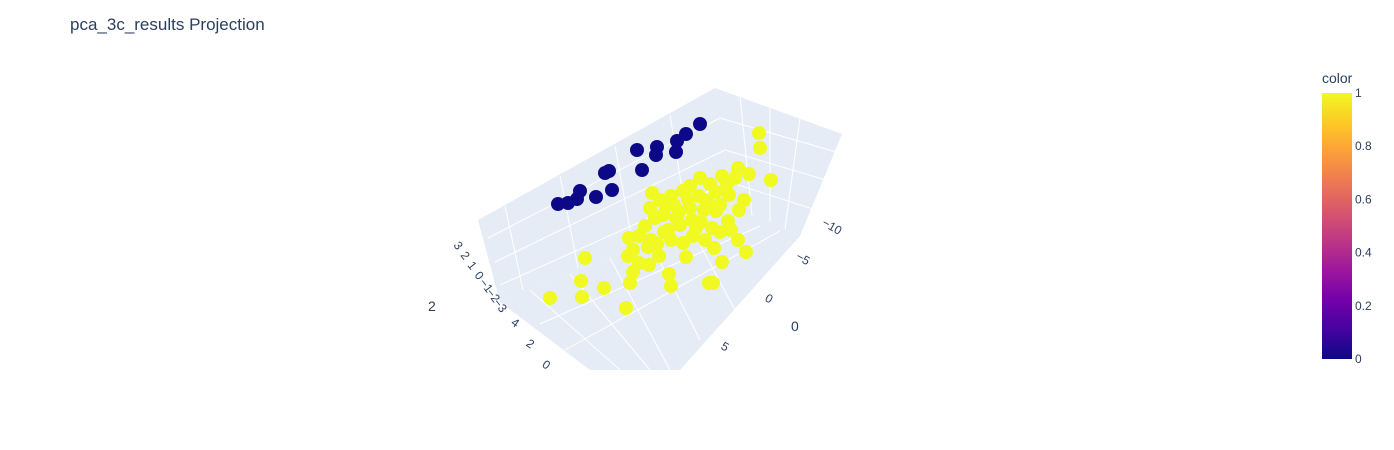 Image resolution: width=1394 pixels, height=450 pixels. What do you see at coordinates (167, 24) in the screenshot?
I see `chart-title: pca_3c_results Projection` at bounding box center [167, 24].